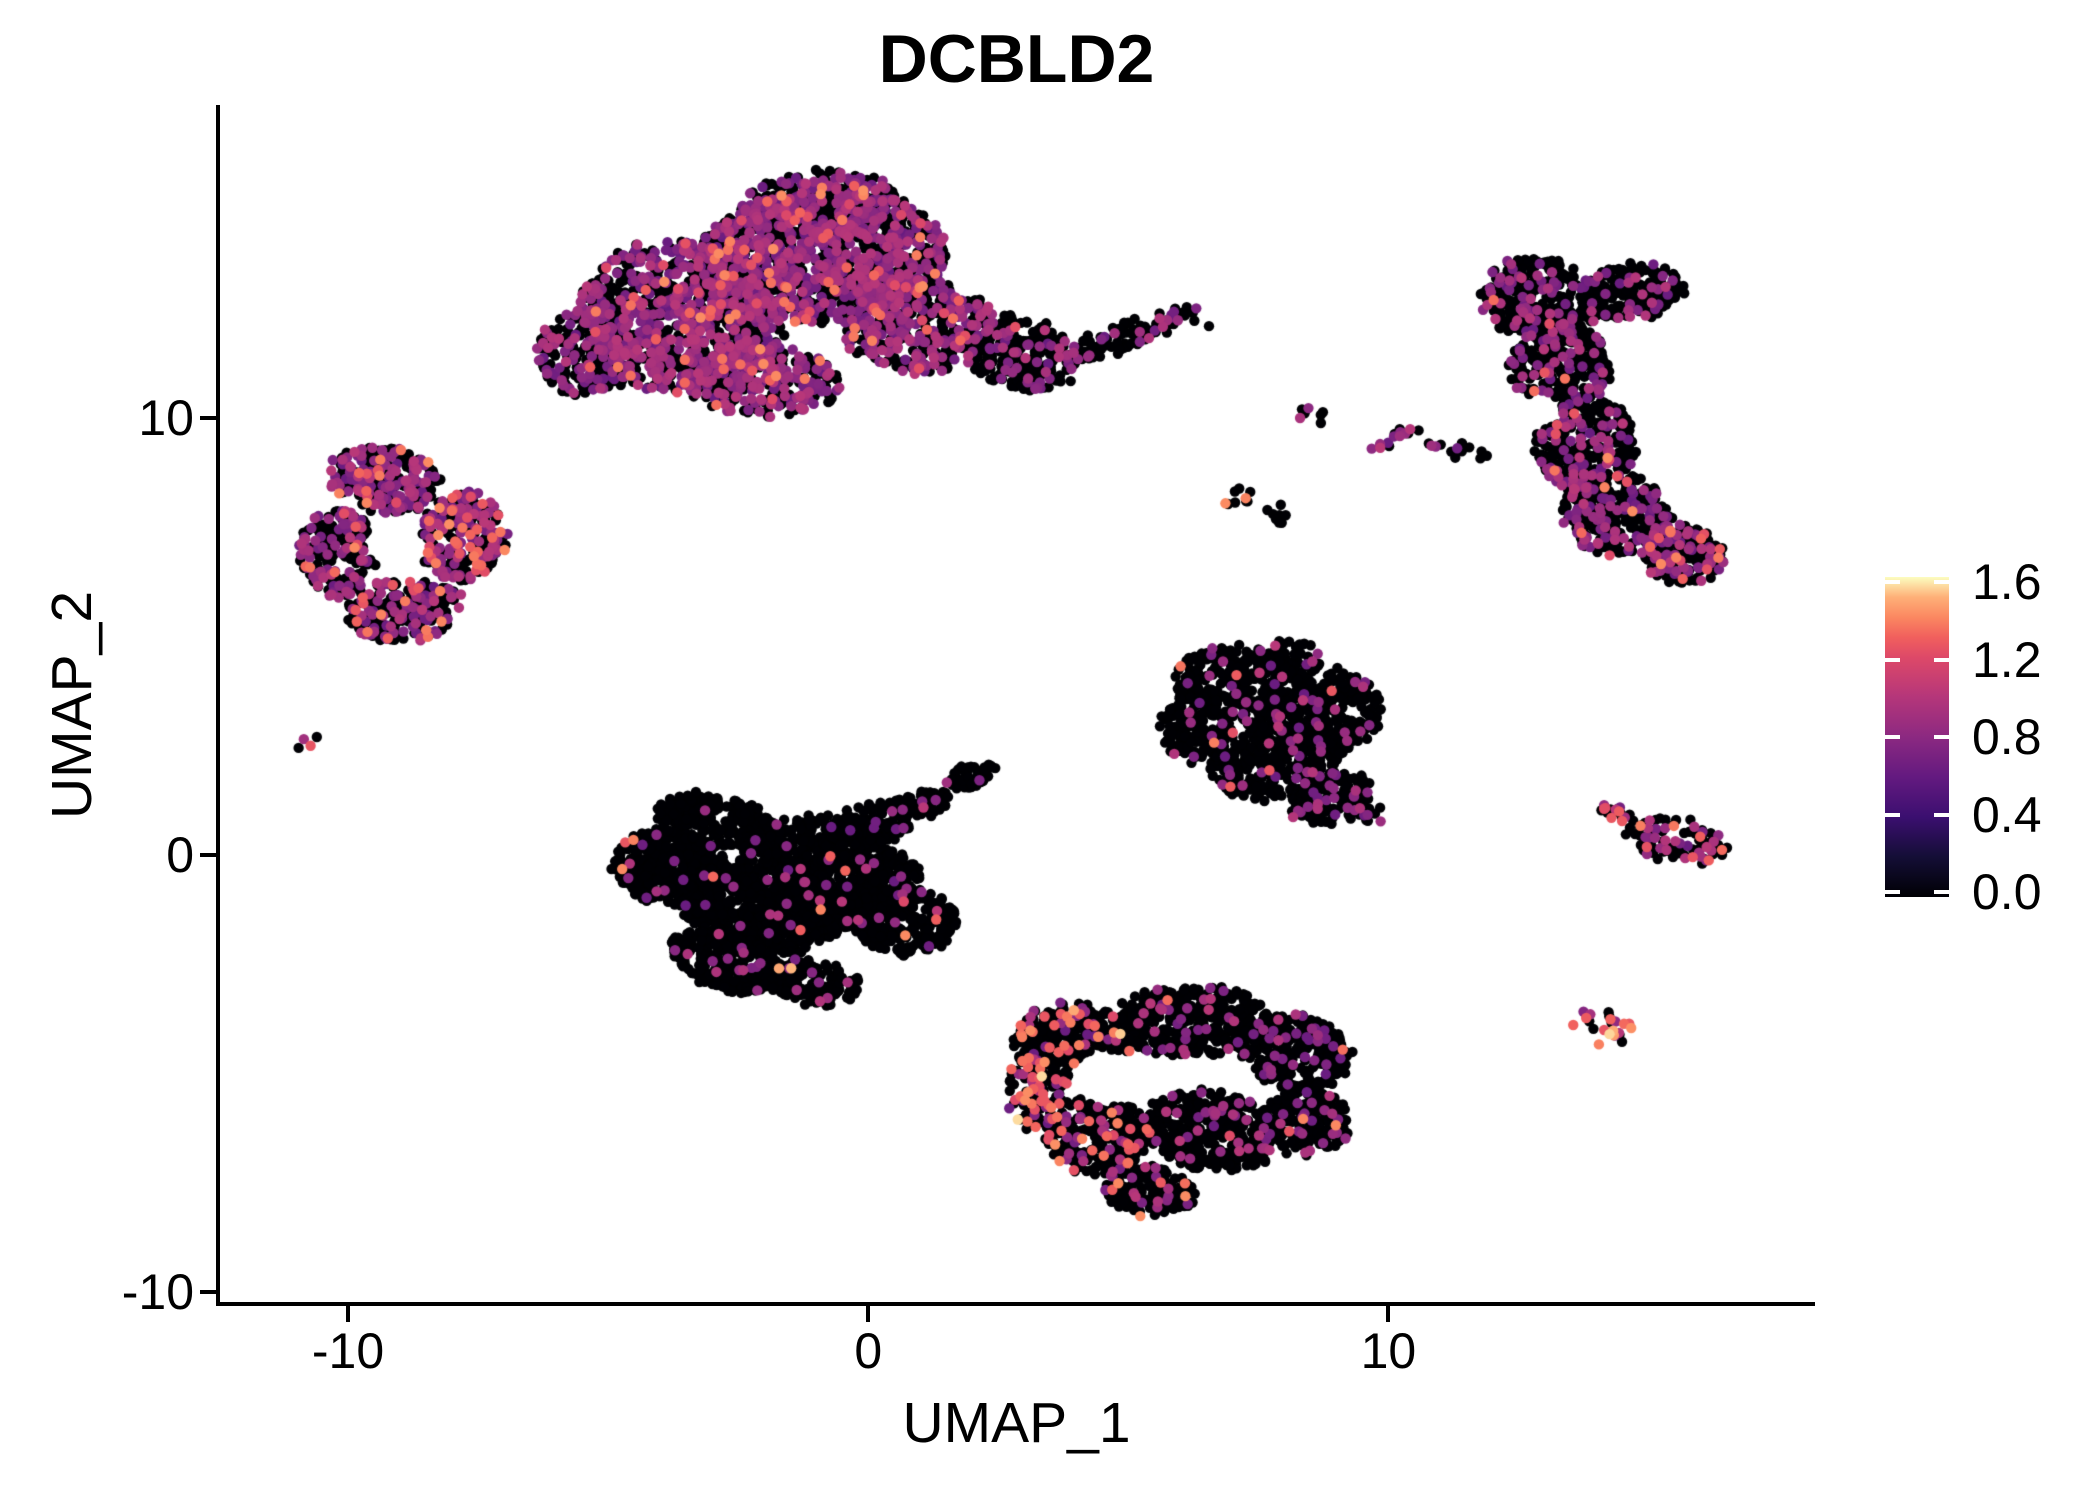 This screenshot has width=2100, height=1500. Describe the element at coordinates (2007, 582) in the screenshot. I see `colorbar-tick-label: 1.6` at that location.